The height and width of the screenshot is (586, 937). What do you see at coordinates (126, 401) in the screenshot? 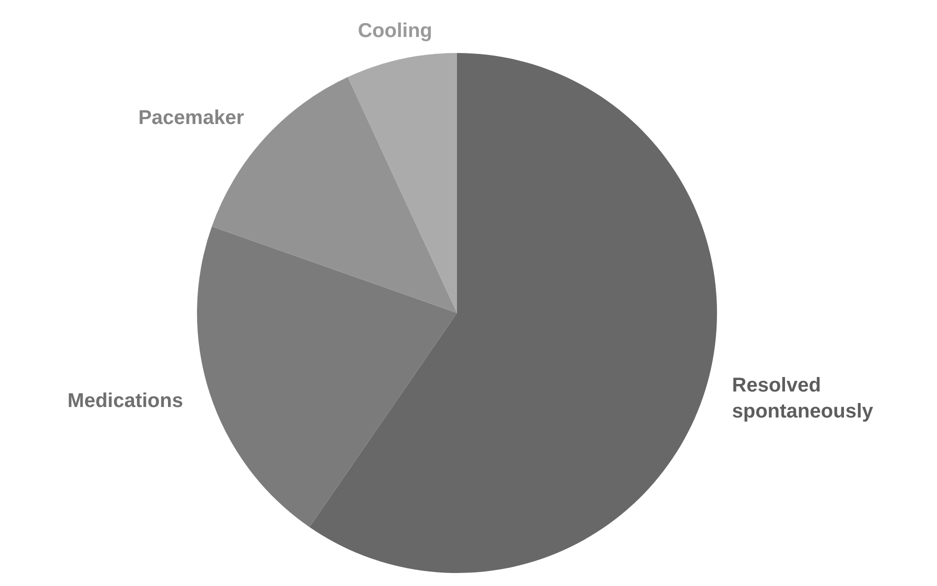
I see `slice-label: Medications` at bounding box center [126, 401].